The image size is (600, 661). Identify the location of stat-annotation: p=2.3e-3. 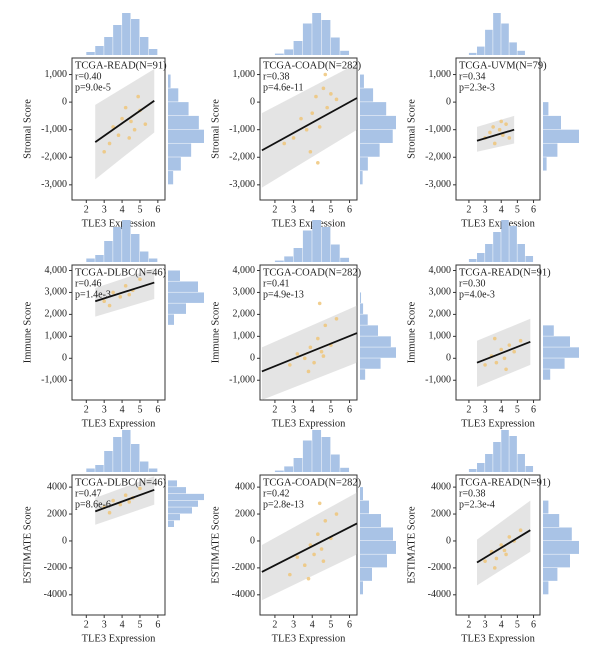
(477, 87).